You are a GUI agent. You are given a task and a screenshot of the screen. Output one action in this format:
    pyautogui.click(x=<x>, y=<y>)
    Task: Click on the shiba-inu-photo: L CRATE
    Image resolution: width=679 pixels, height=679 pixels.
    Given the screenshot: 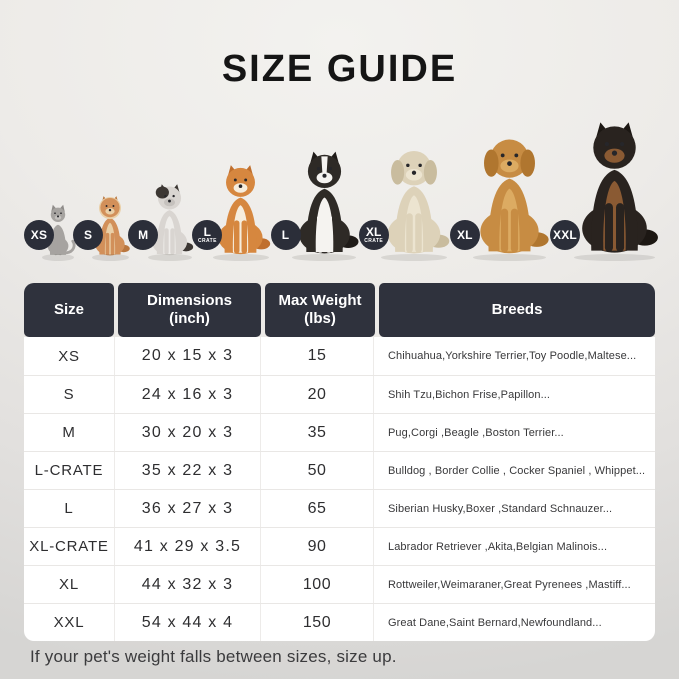 What is the action you would take?
    pyautogui.click(x=233, y=211)
    